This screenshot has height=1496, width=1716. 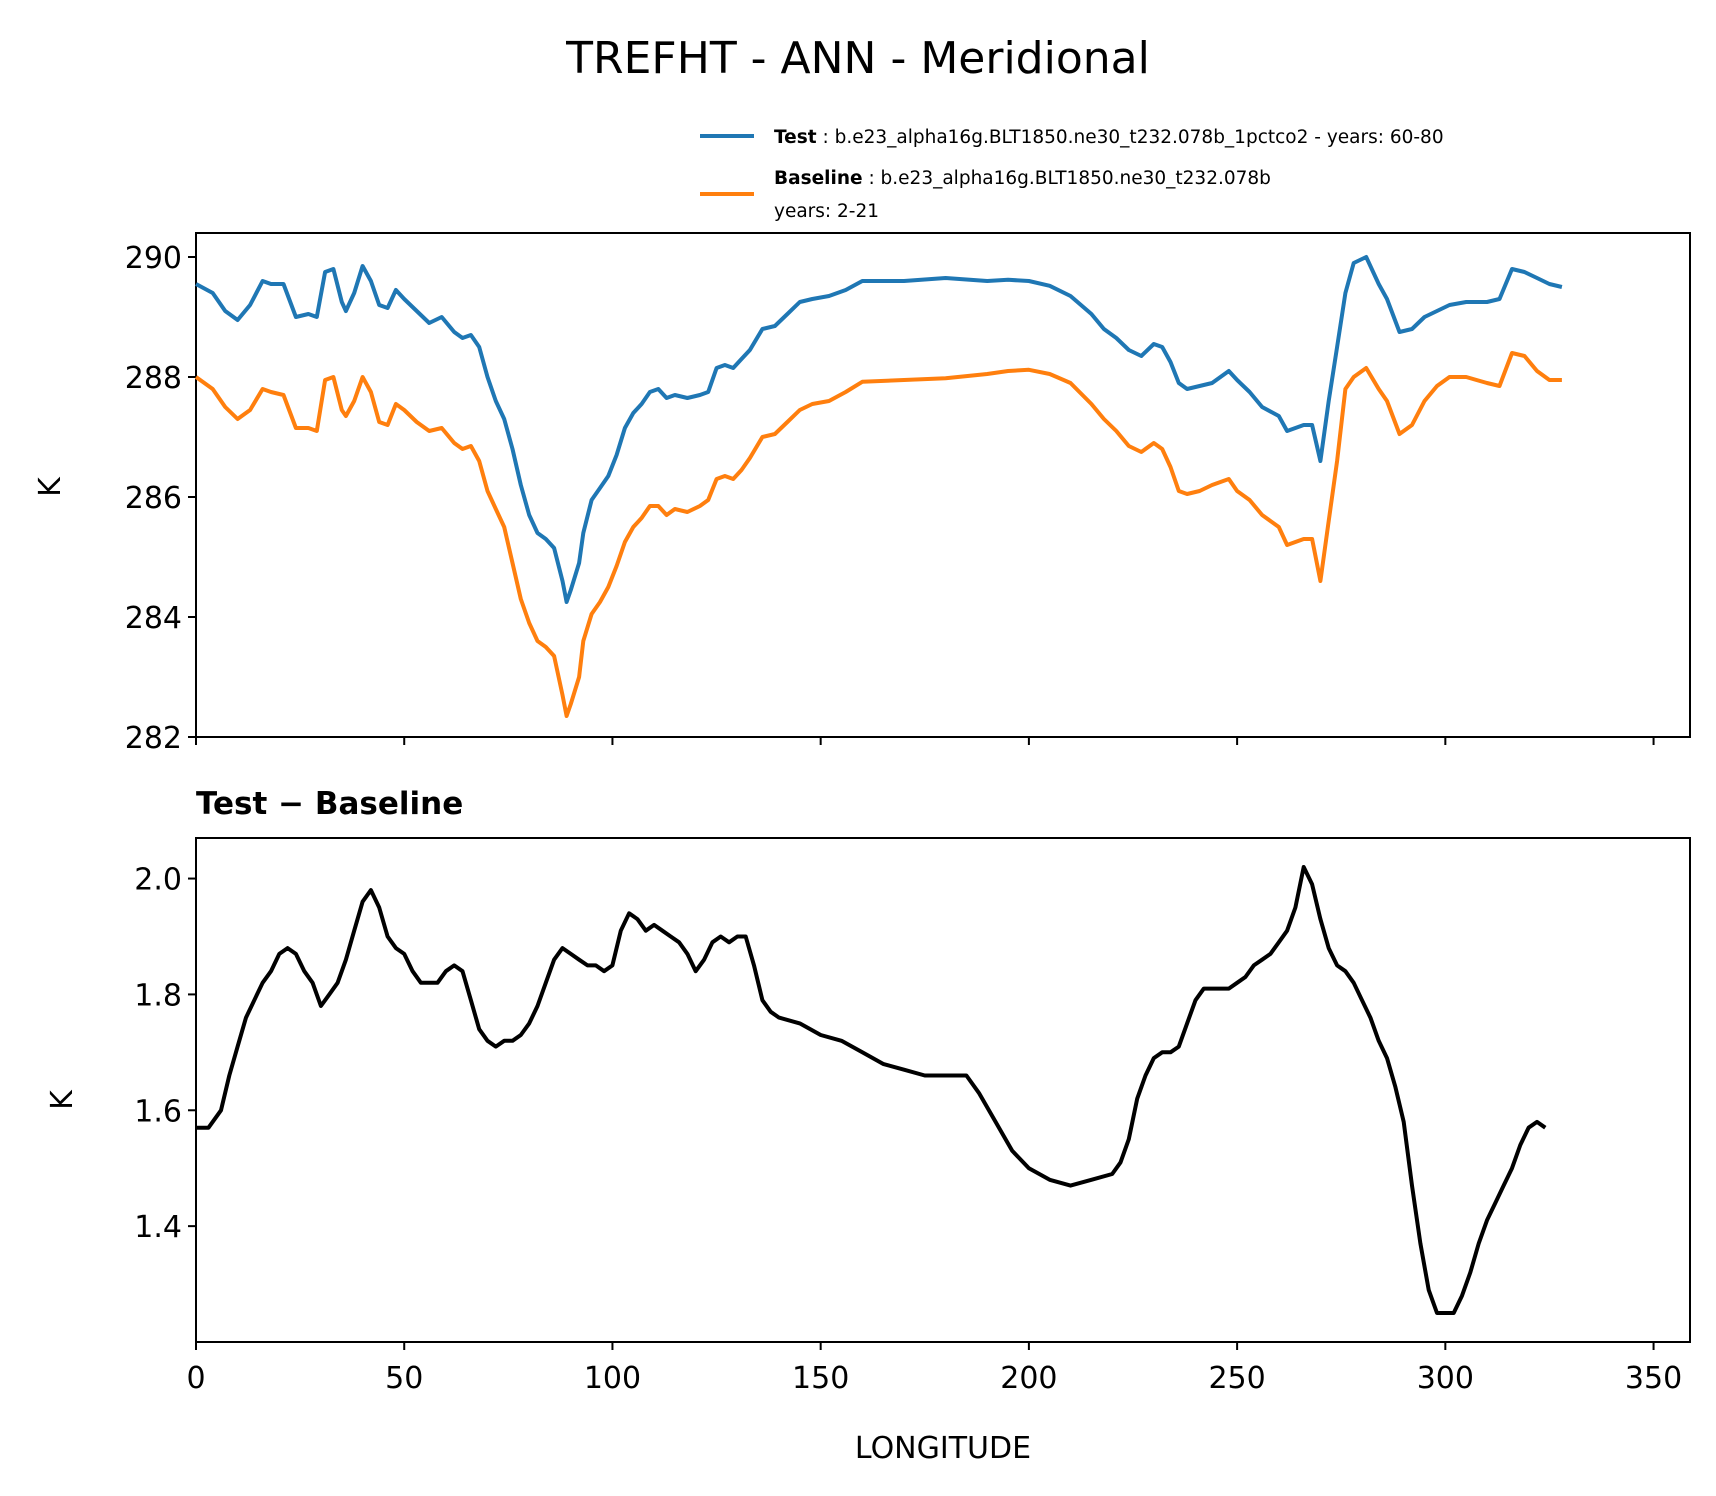 What do you see at coordinates (925, 741) in the screenshot?
I see `top-x-ticks` at bounding box center [925, 741].